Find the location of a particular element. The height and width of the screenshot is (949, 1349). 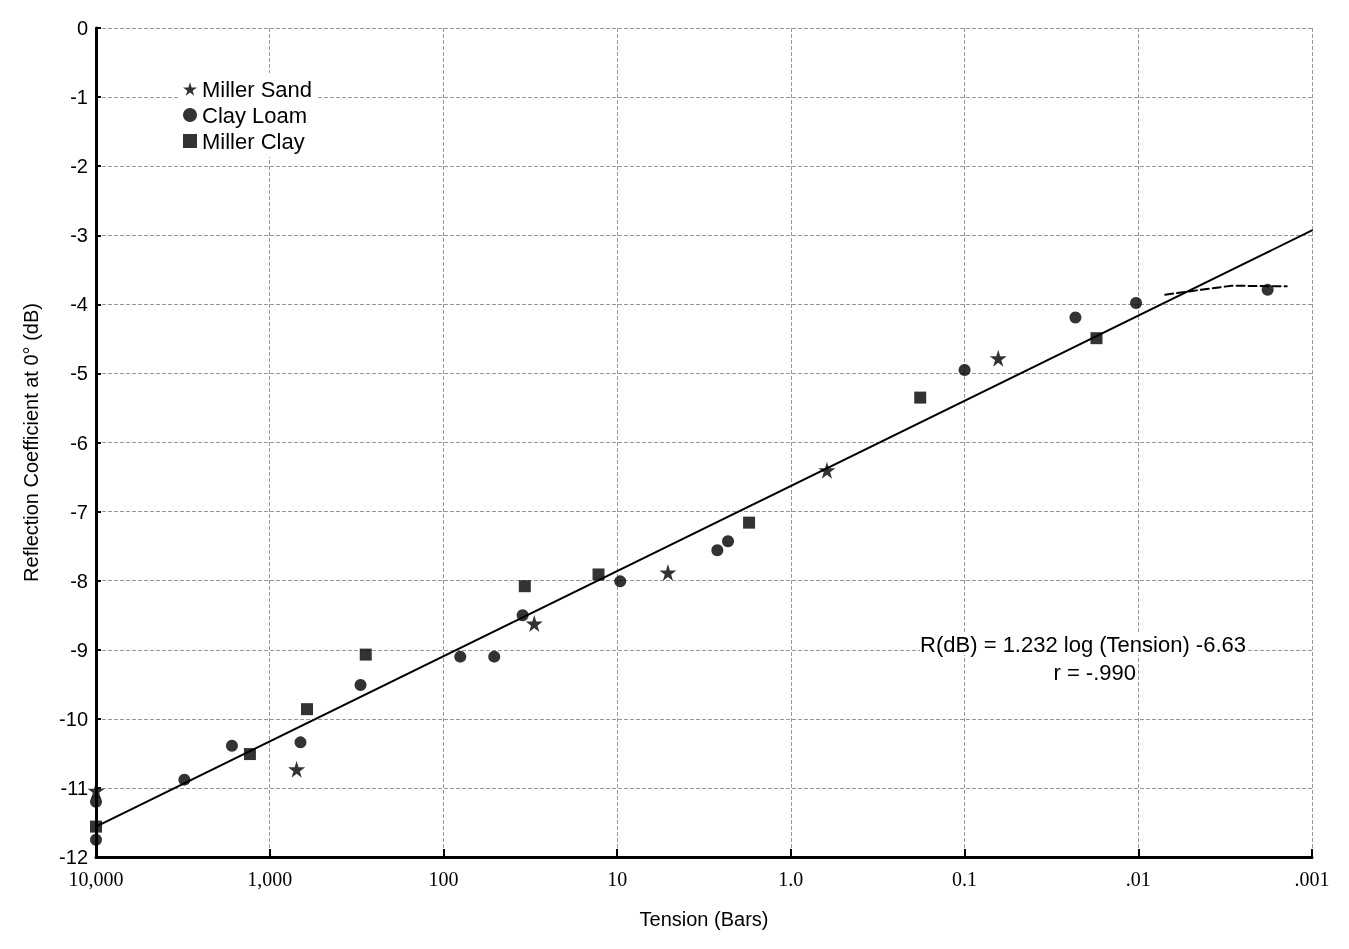

y-tick-label: -12 is located at coordinates (73, 857).